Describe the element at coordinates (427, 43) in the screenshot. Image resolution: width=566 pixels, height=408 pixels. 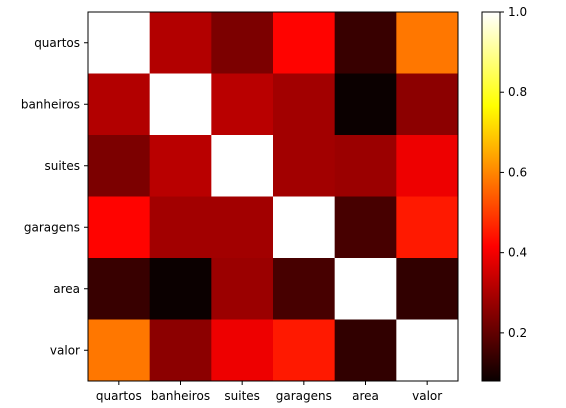
I see `heatmap-cell-quartos-valor` at that location.